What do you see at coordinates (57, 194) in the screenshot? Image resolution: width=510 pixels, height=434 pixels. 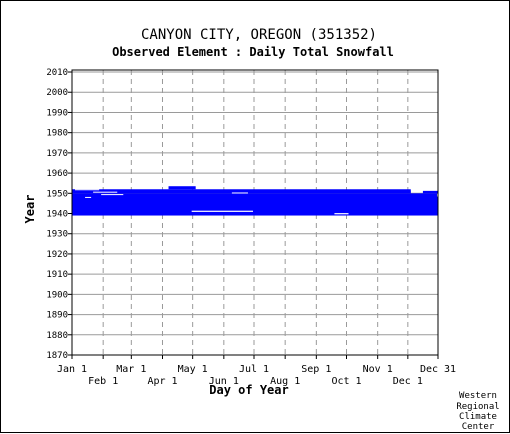 I see `y-tick-label: 1950` at bounding box center [57, 194].